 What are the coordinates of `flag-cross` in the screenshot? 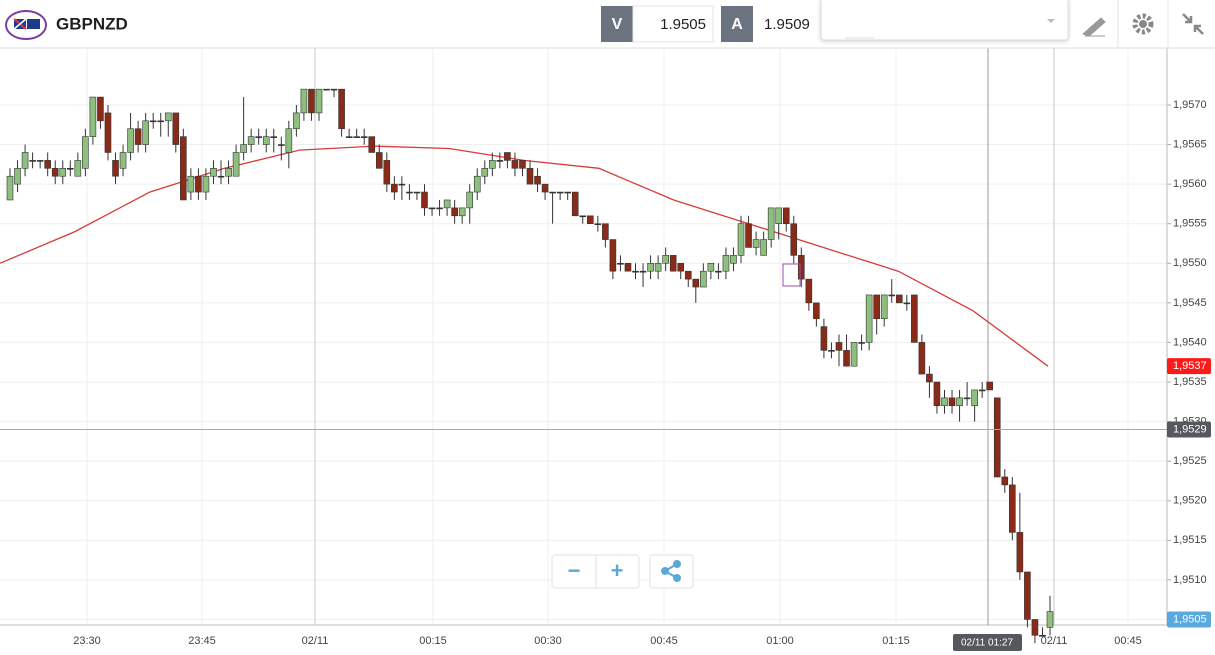 It's located at (20, 24).